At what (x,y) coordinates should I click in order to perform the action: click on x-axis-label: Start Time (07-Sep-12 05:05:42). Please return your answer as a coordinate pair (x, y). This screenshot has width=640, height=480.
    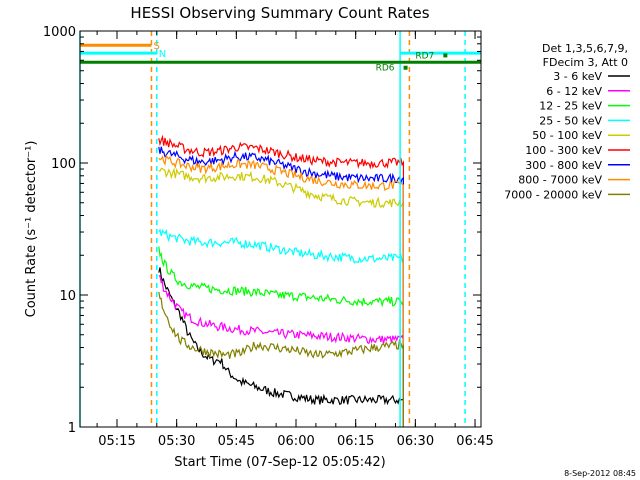
    Looking at the image, I should click on (279, 462).